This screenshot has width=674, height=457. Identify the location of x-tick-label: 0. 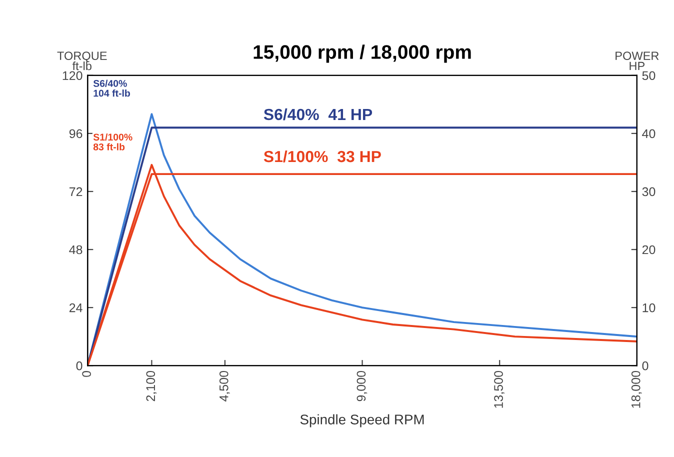
(86, 373).